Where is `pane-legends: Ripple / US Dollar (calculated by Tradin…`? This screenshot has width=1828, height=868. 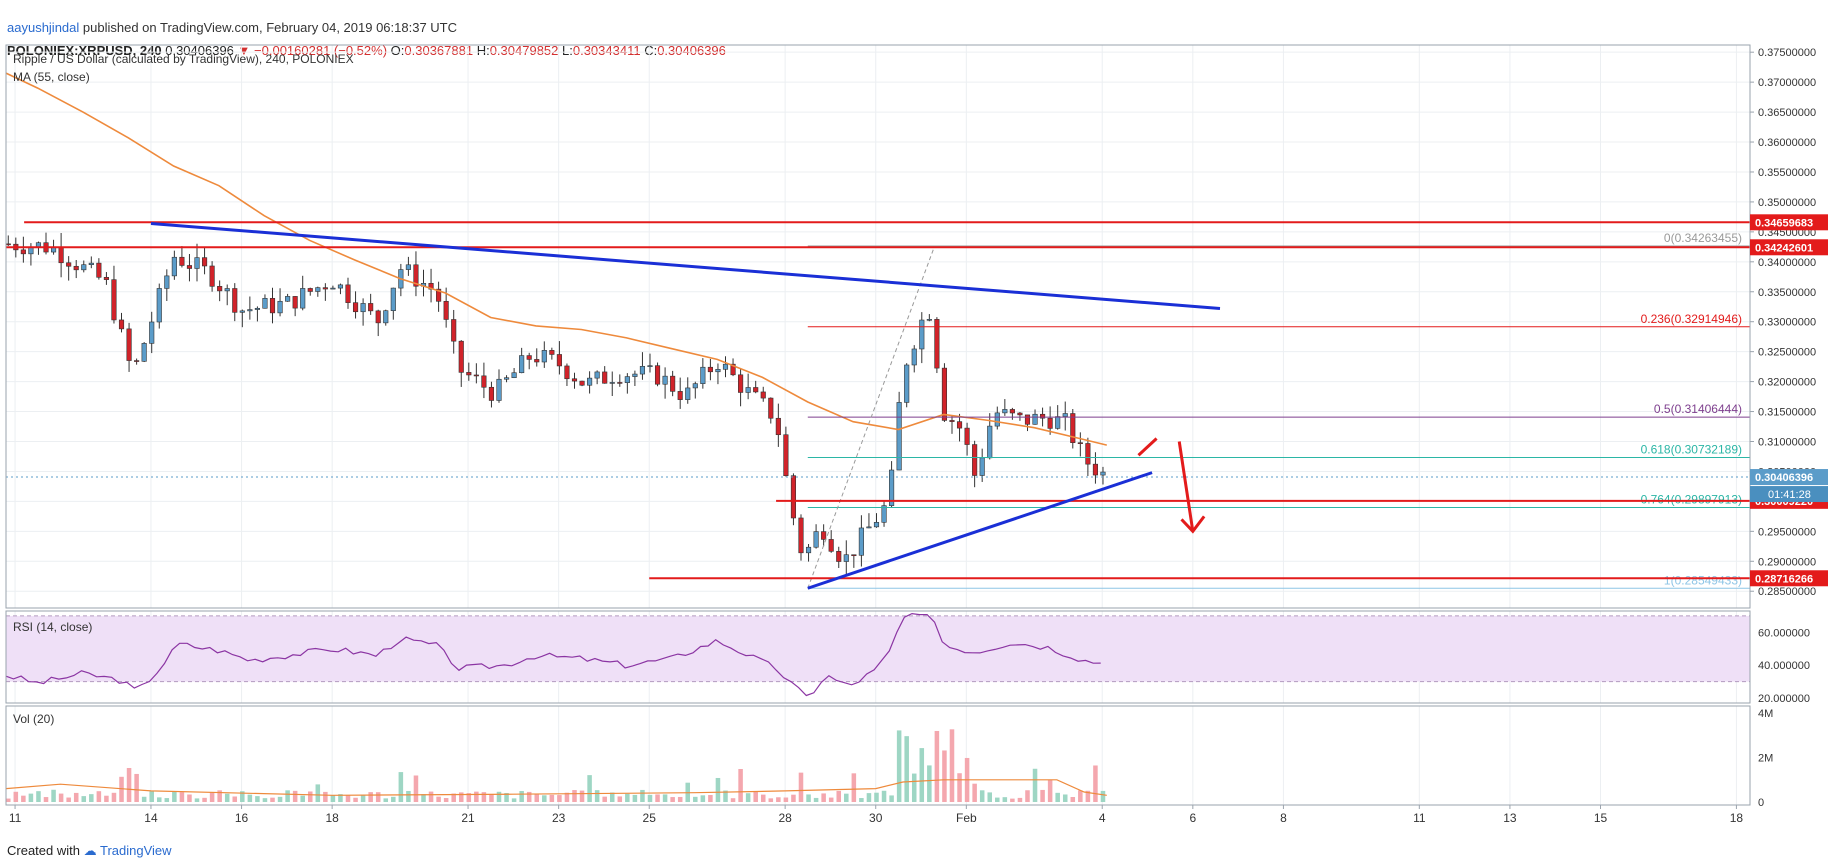
pane-legends: Ripple / US Dollar (calculated by Tradin… is located at coordinates (183, 389).